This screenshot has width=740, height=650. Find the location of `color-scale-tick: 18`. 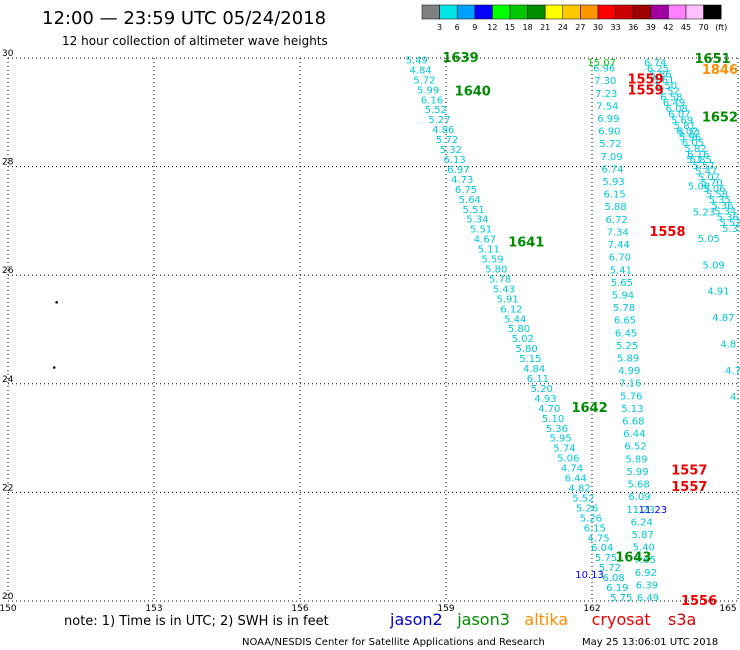

color-scale-tick: 18 is located at coordinates (528, 27).